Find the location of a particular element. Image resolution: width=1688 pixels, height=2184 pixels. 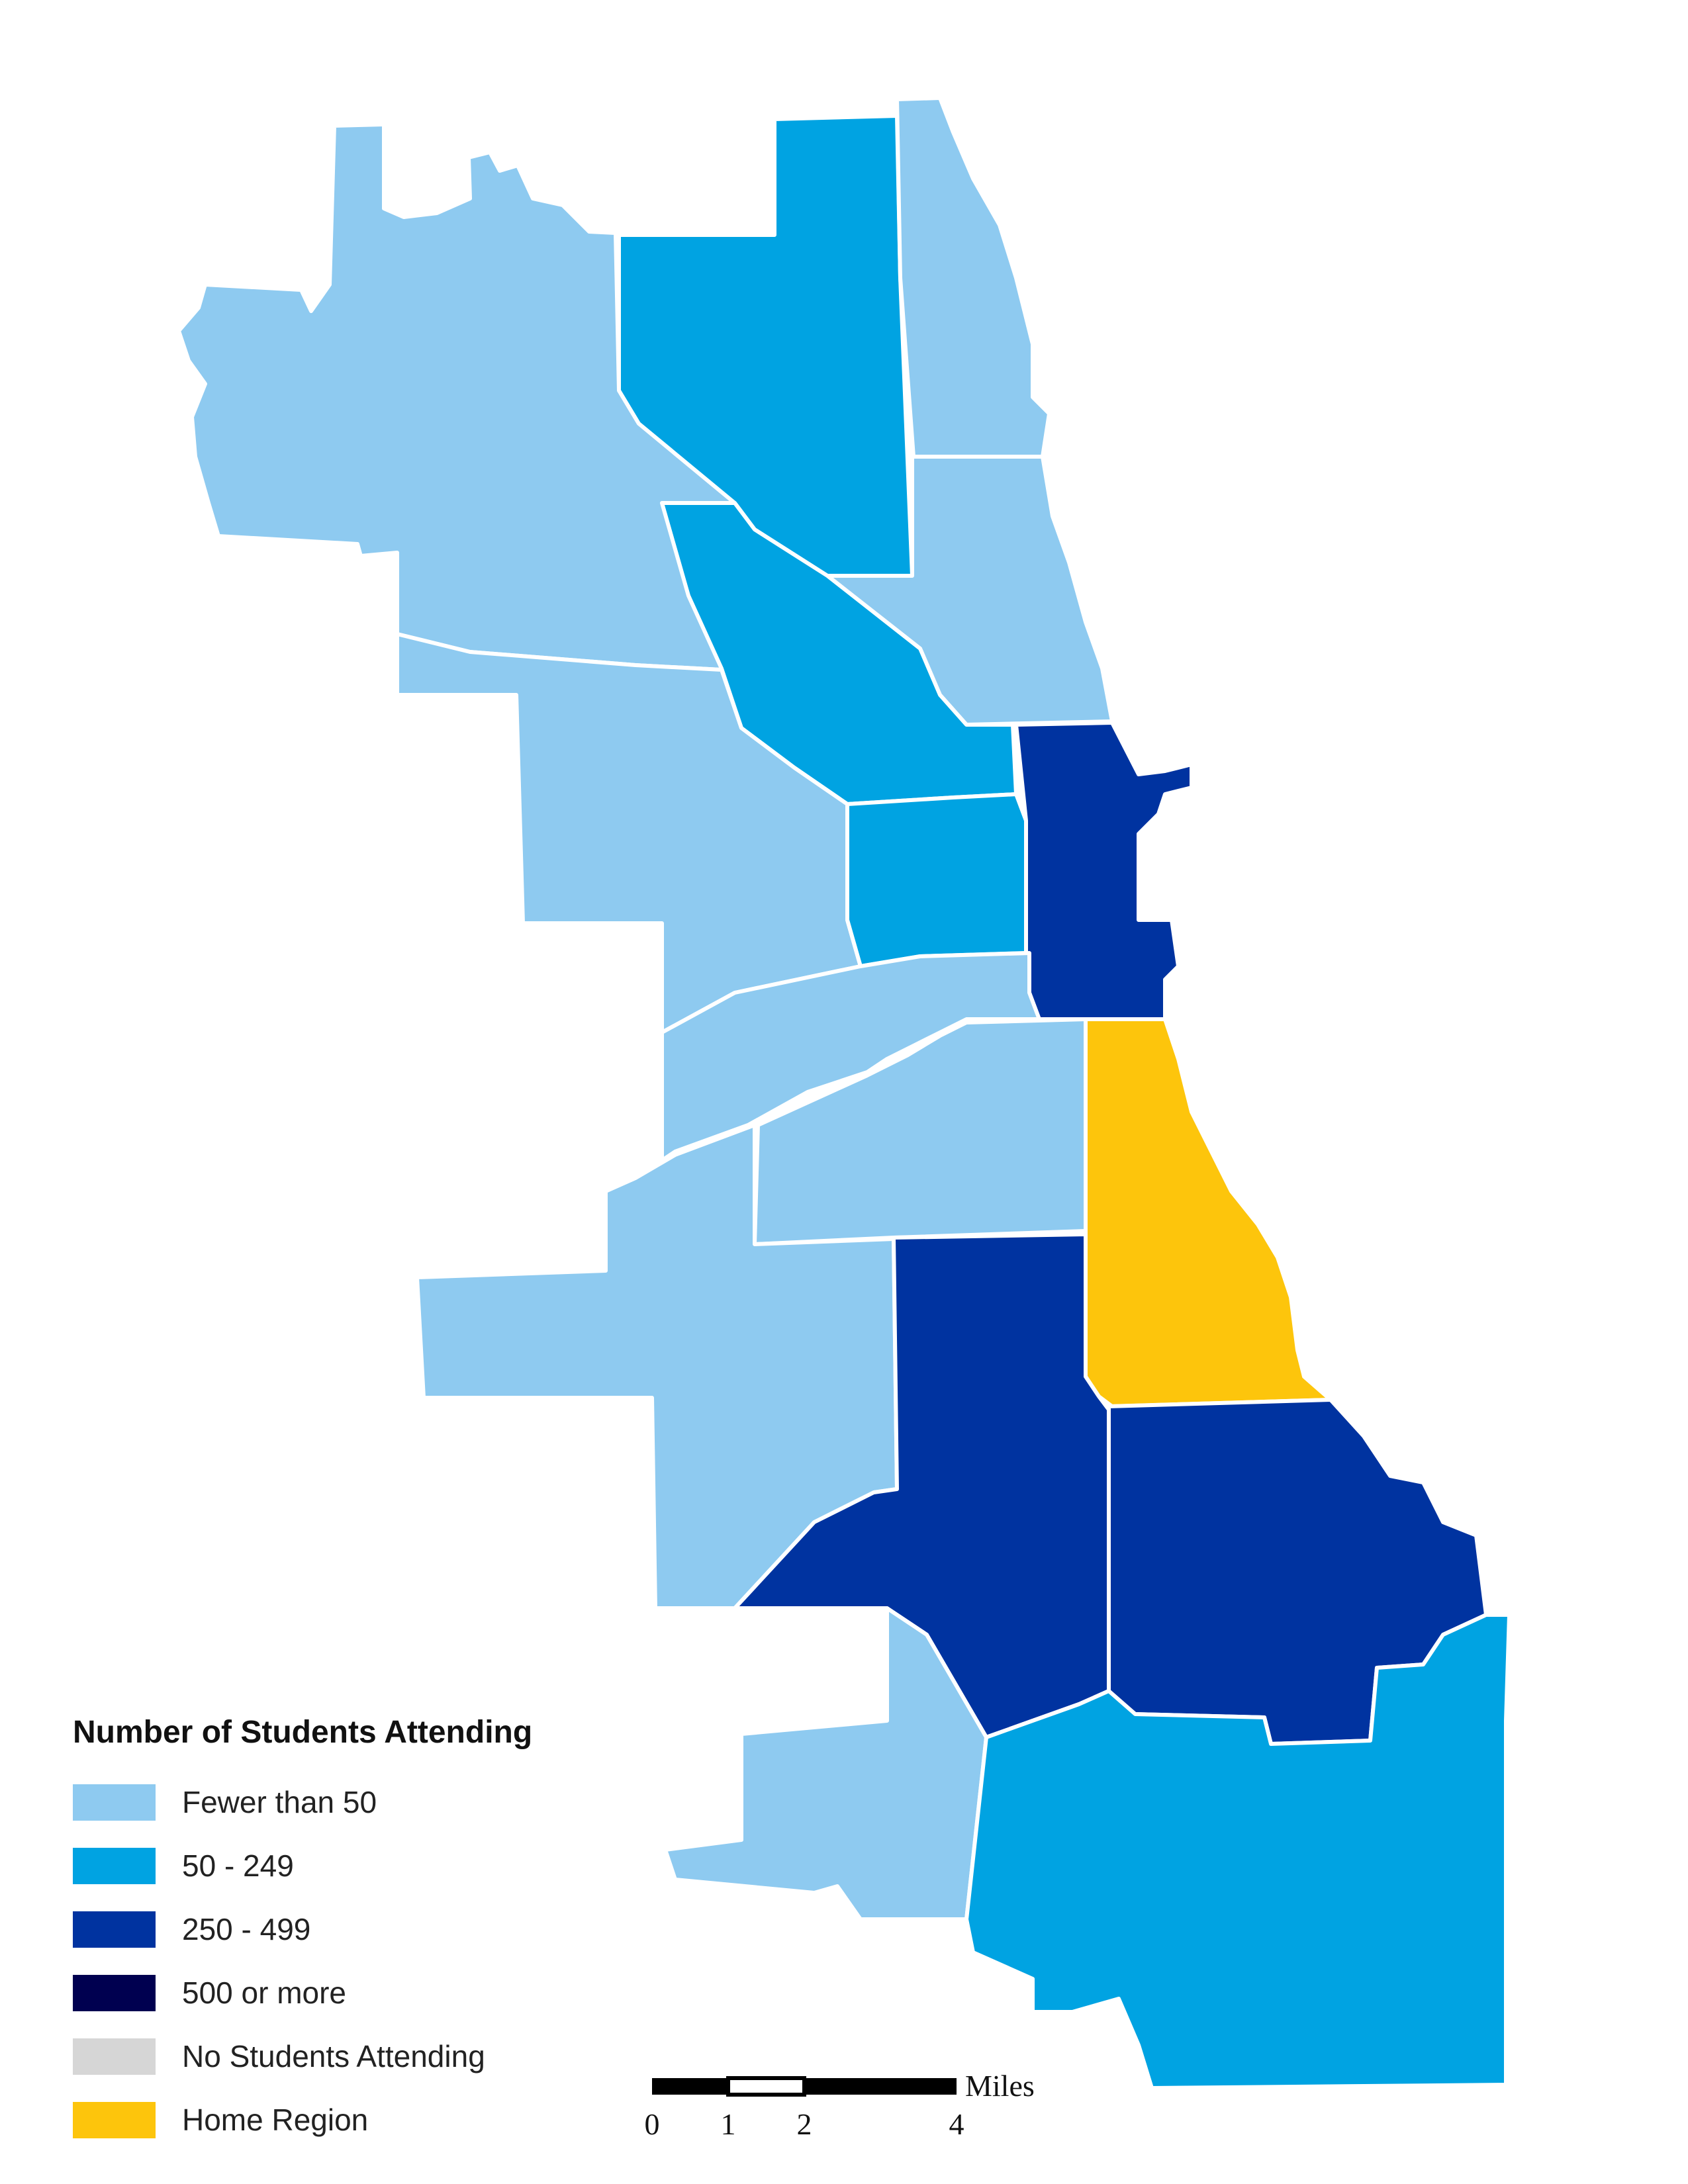

legend-item-no-students: No Students Attending is located at coordinates (337, 2056).